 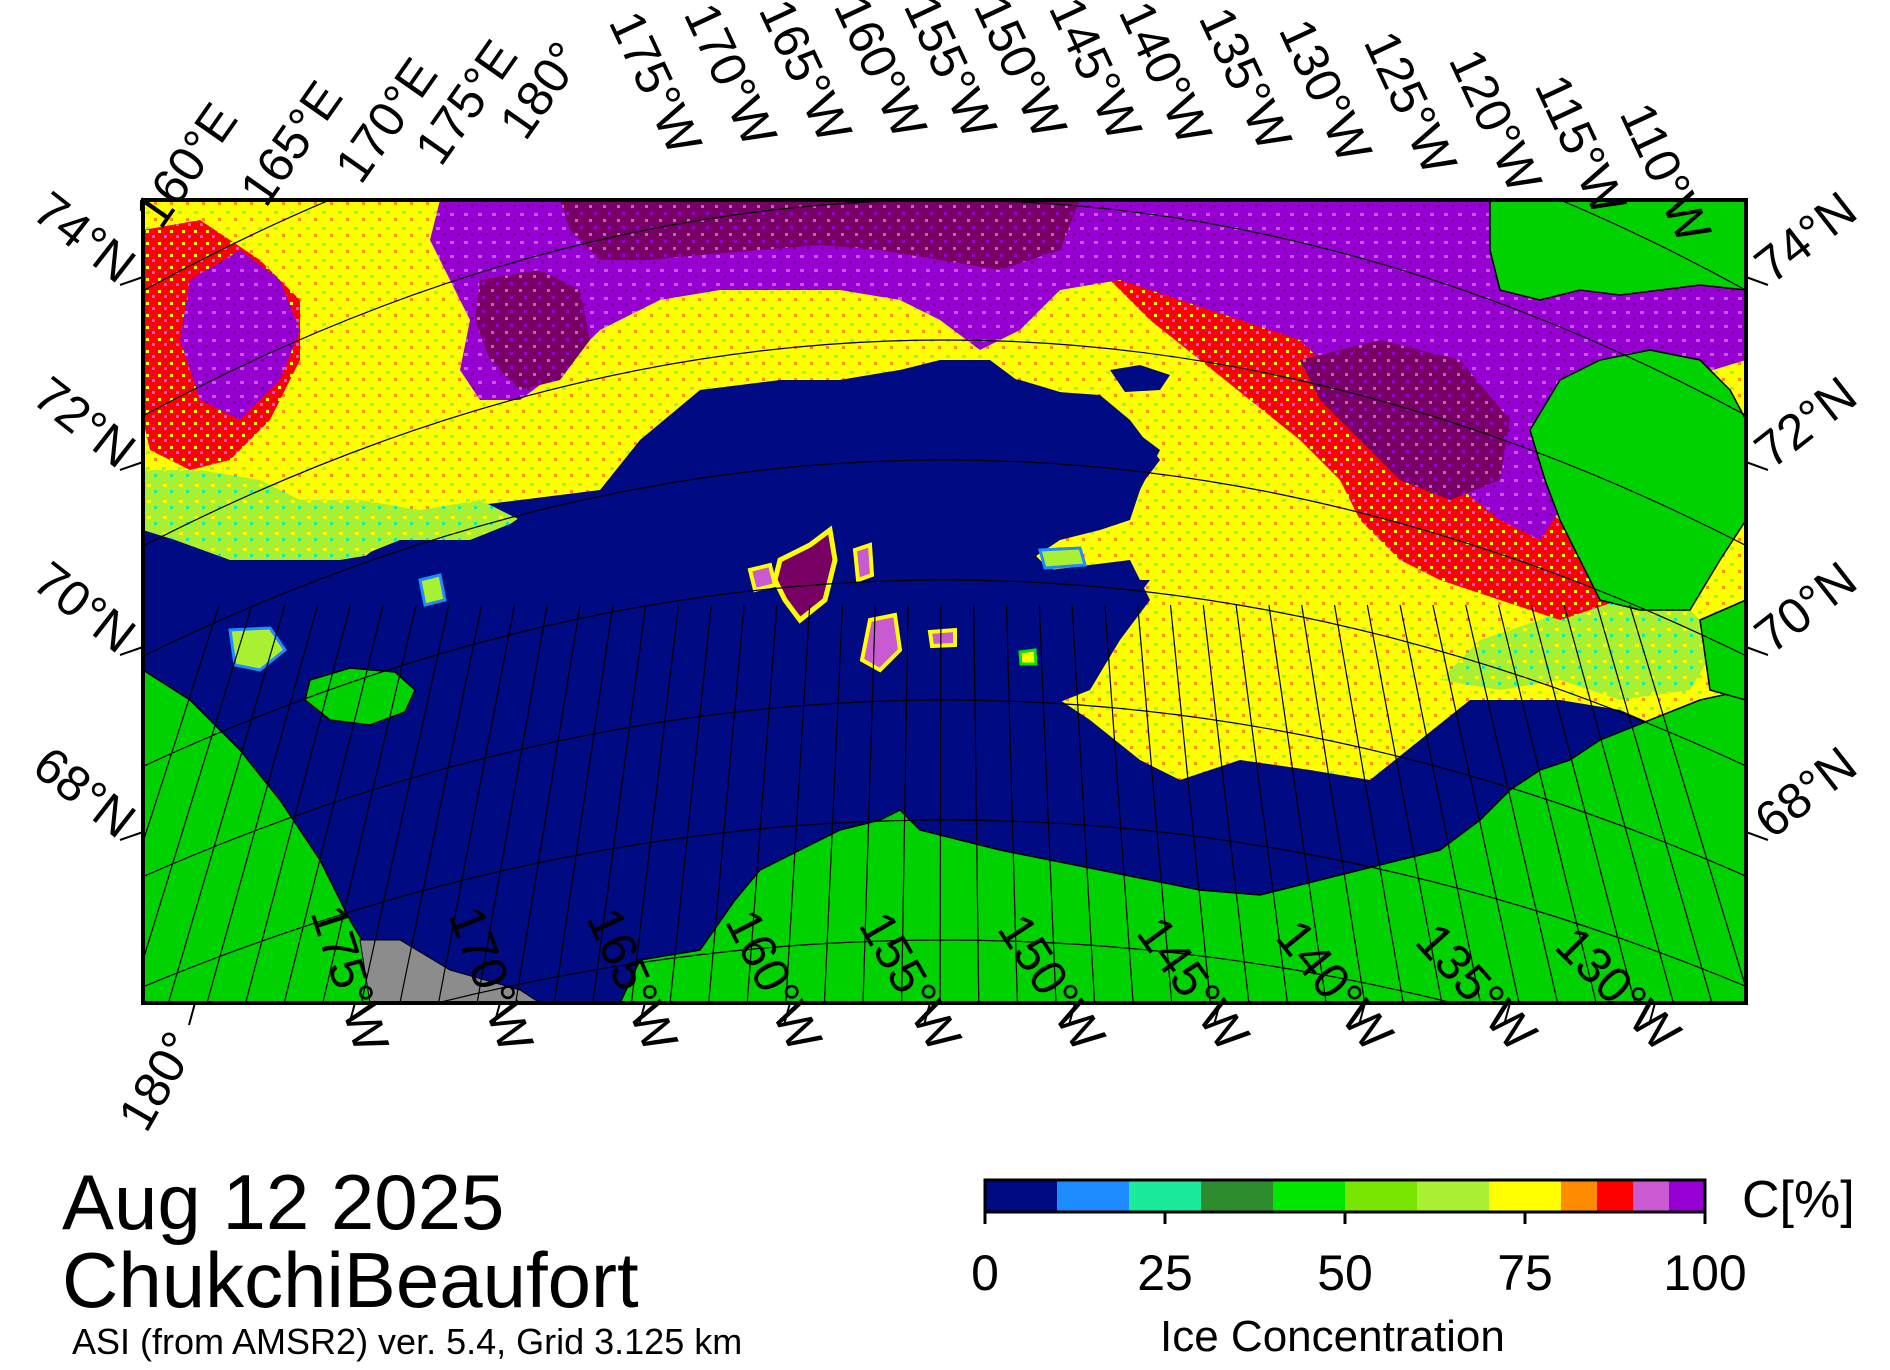 What do you see at coordinates (350, 1280) in the screenshot?
I see `map-region: ChukchiBeaufort` at bounding box center [350, 1280].